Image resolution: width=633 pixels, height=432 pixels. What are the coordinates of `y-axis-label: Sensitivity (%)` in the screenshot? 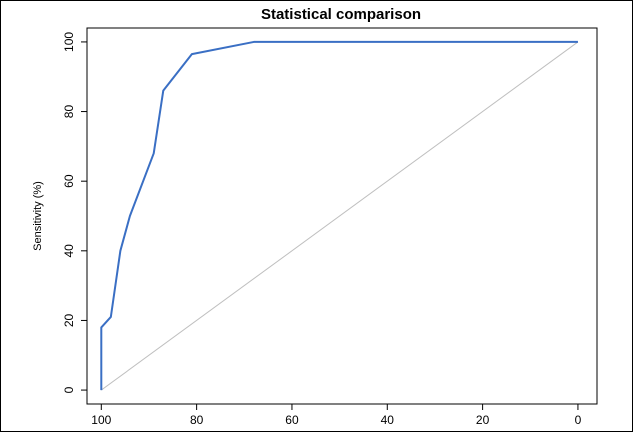 It's located at (38, 216).